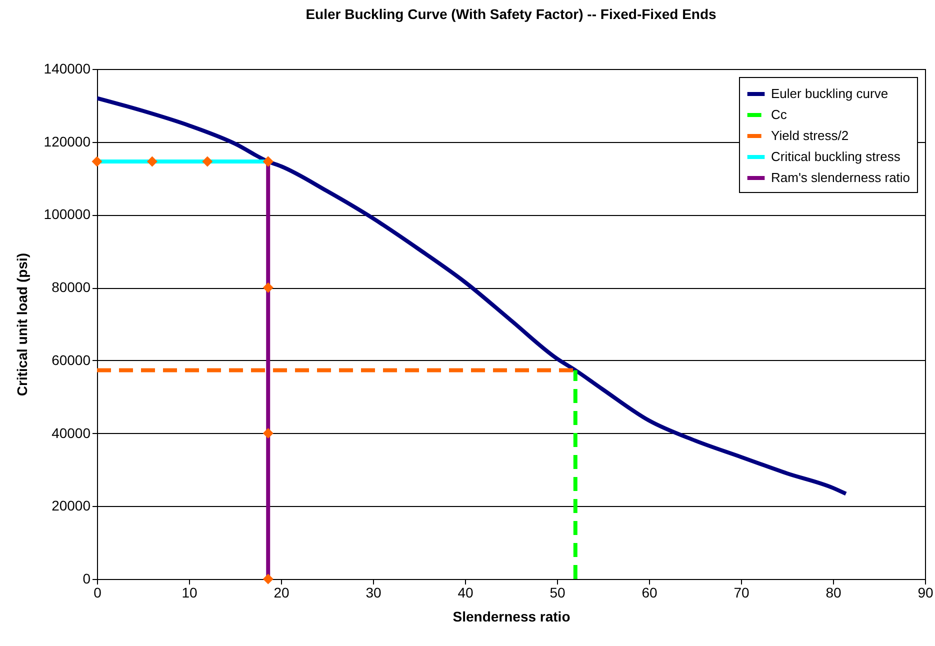 The image size is (935, 646). I want to click on x-axis-title: Slenderness ratio, so click(511, 616).